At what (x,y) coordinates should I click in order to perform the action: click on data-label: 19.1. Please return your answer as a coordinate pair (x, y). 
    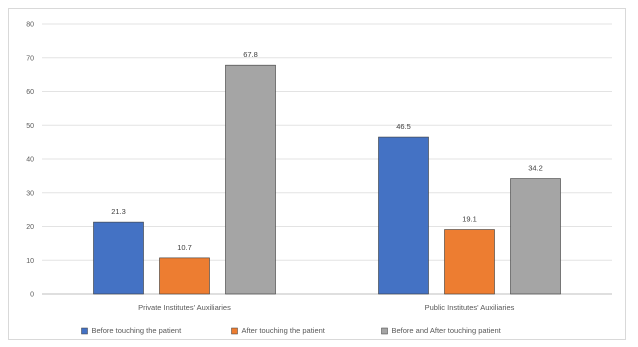
    Looking at the image, I should click on (469, 219).